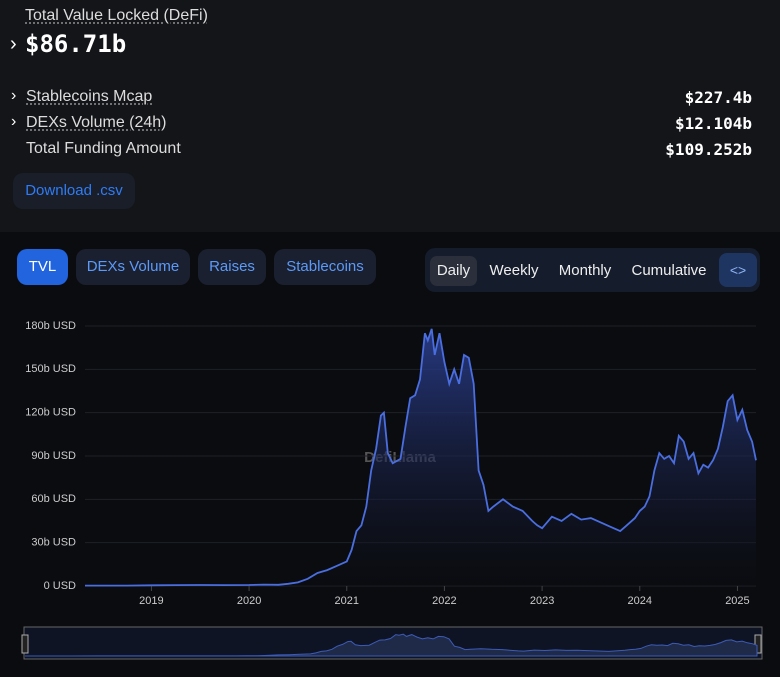 This screenshot has width=780, height=677. Describe the element at coordinates (53, 456) in the screenshot. I see `y-tick-label: 90b USD` at that location.